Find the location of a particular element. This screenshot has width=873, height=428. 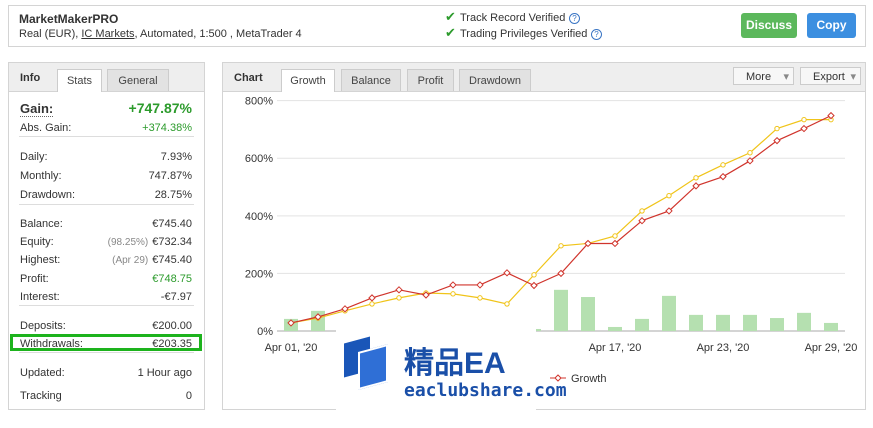

stat-note: (98.25%) is located at coordinates (128, 242).